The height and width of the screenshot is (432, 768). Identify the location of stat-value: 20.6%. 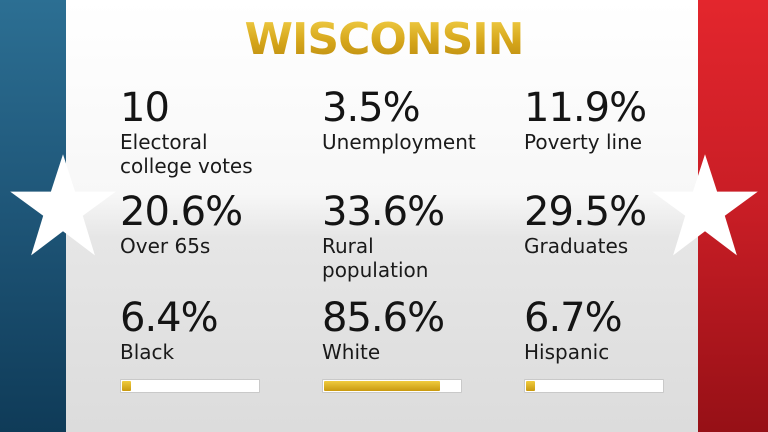
(181, 212).